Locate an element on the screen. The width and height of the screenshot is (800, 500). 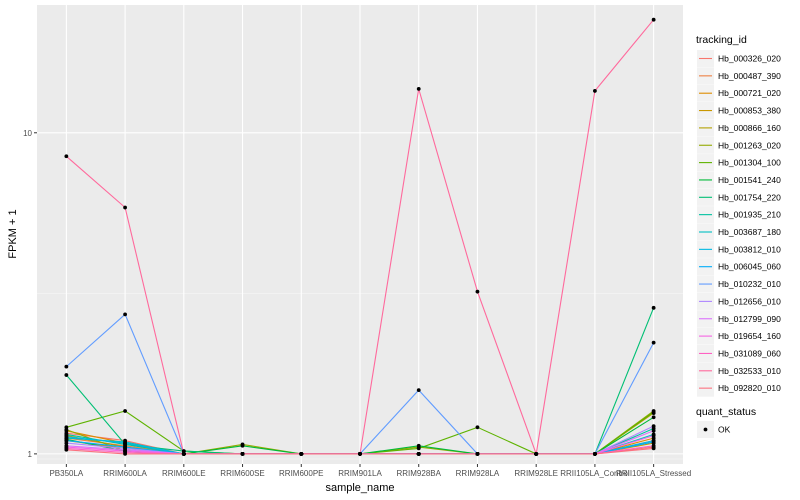
x-tick-label: RRIM928BA is located at coordinates (418, 473).